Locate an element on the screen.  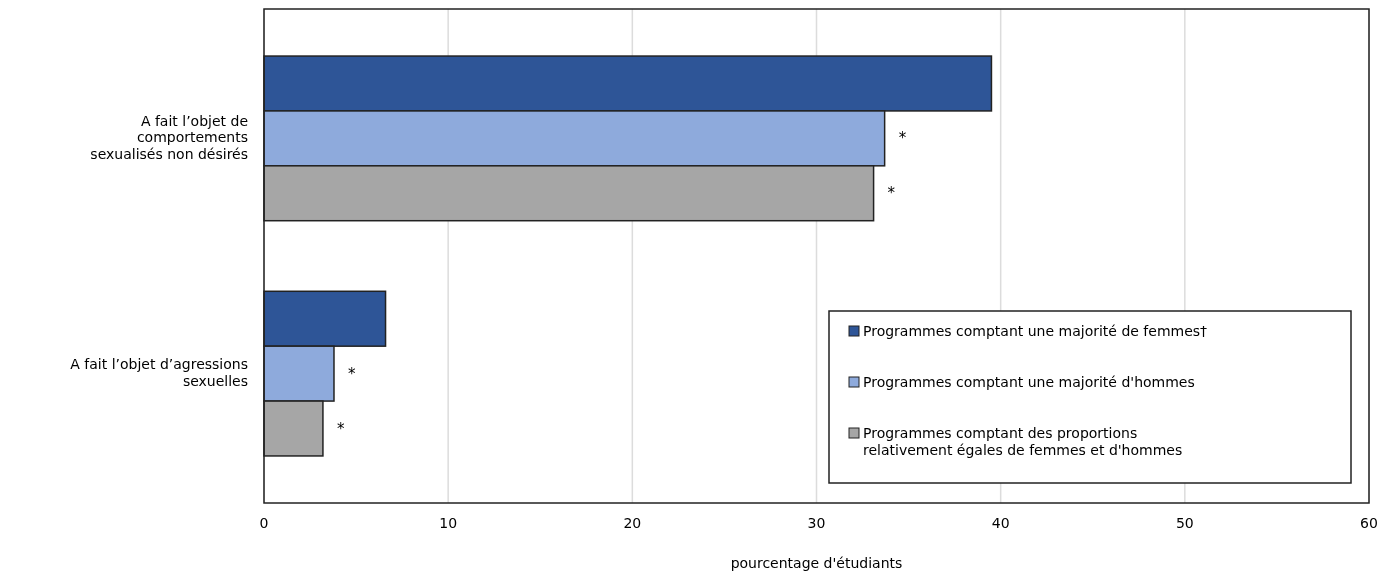
x-tick-label: 40 is located at coordinates (1000, 523).